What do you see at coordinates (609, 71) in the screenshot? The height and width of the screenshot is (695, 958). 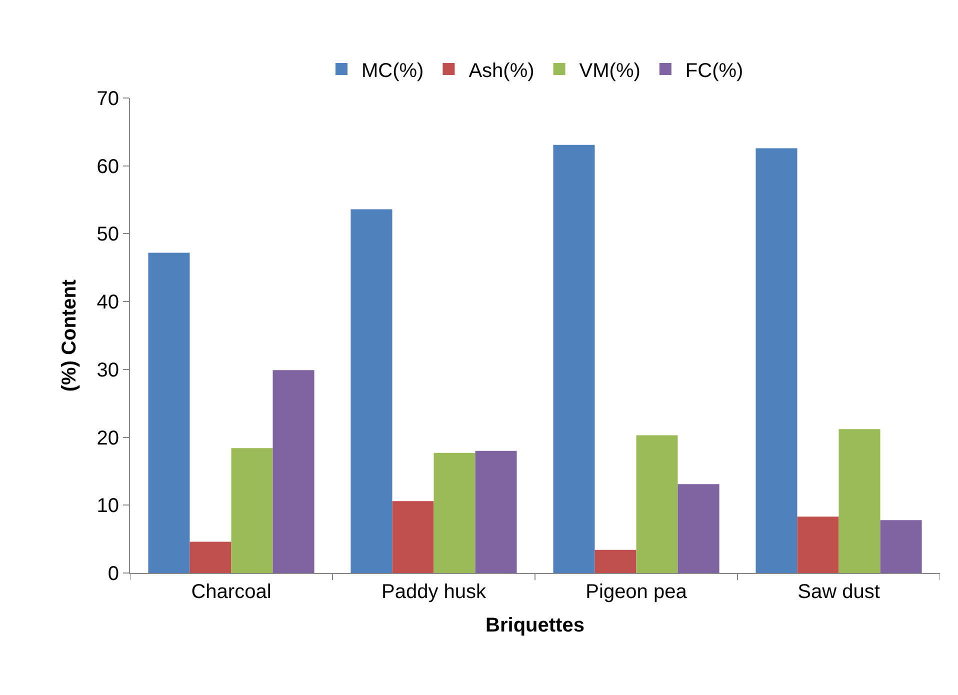 I see `legend-label: VM(%)` at bounding box center [609, 71].